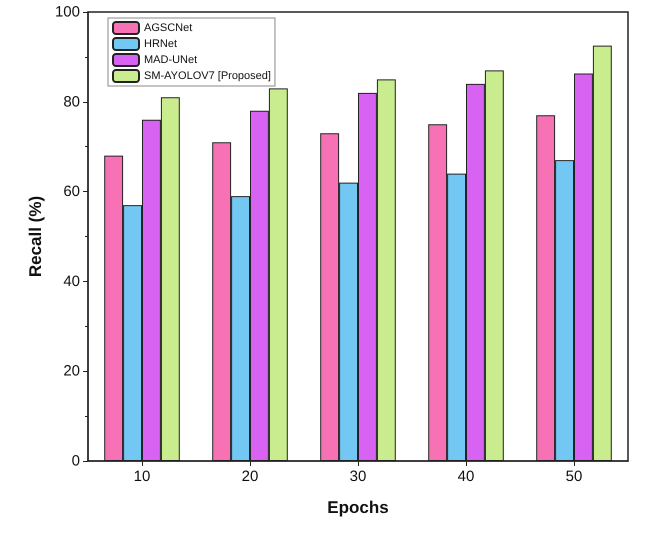 Image resolution: width=648 pixels, height=533 pixels. I want to click on y-tick-label: 0, so click(76, 461).